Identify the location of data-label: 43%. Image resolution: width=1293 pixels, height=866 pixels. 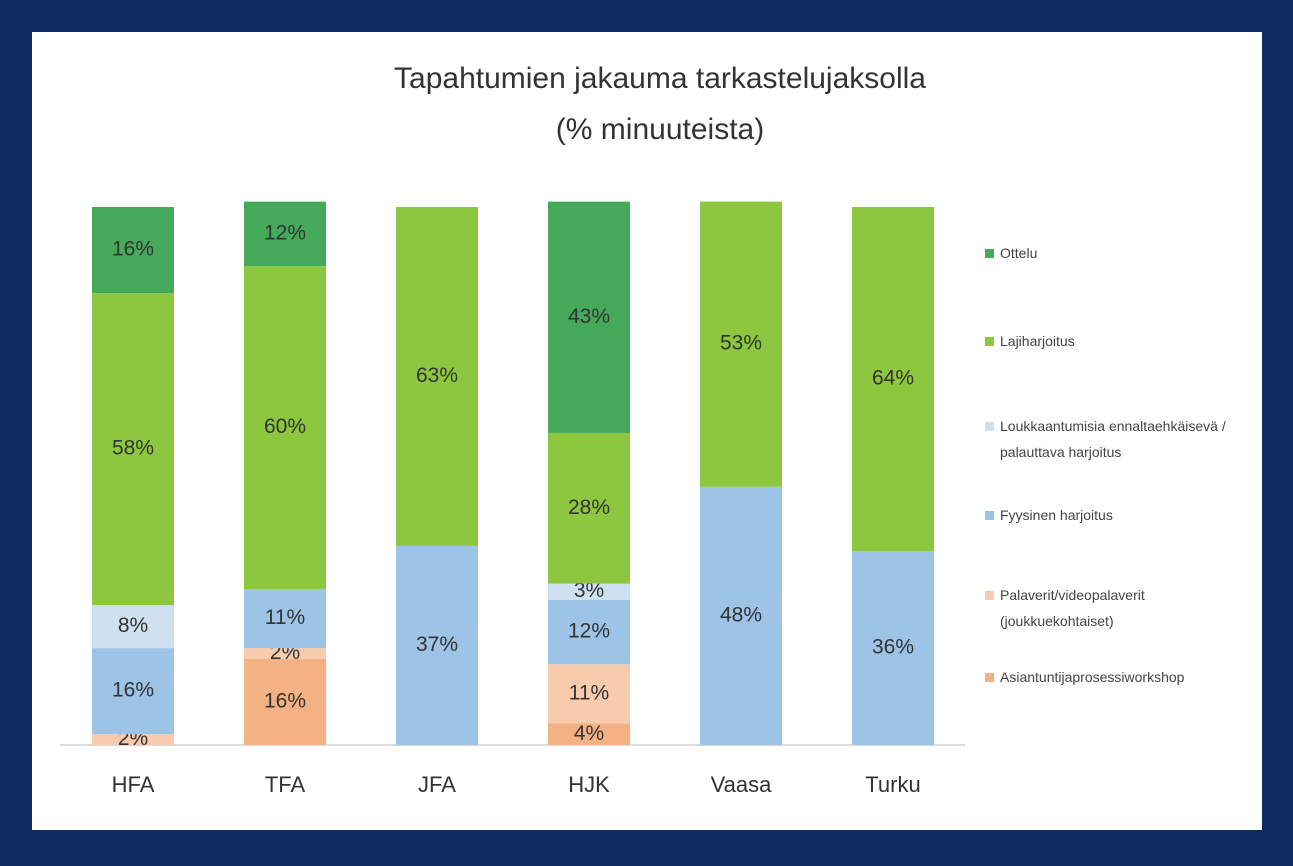
(589, 316).